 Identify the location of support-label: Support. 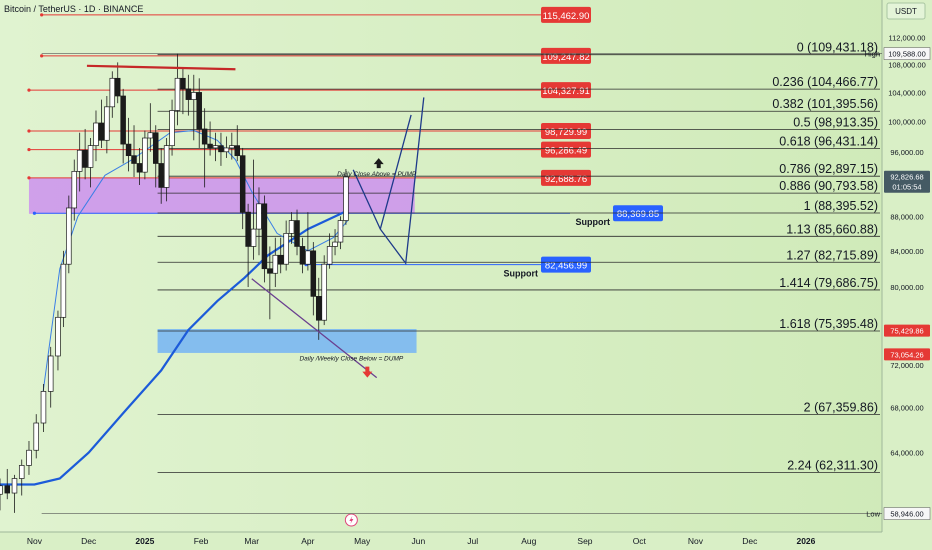
(521, 274).